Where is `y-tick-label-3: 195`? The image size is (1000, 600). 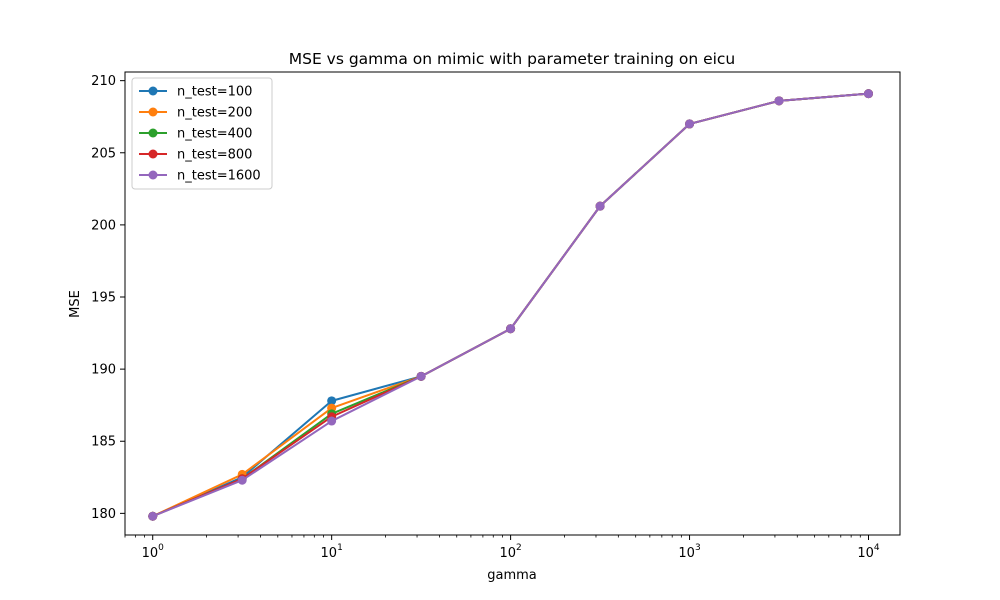 y-tick-label-3: 195 is located at coordinates (103, 298).